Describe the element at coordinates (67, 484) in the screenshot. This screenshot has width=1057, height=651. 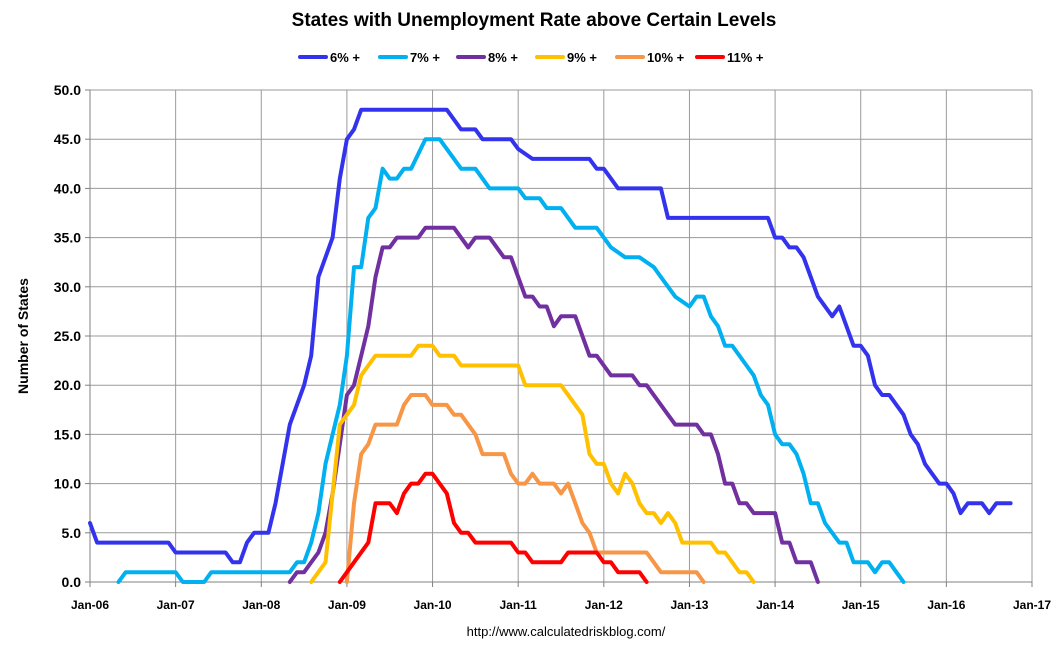
I see `y-tick-label-2: 10.0` at that location.